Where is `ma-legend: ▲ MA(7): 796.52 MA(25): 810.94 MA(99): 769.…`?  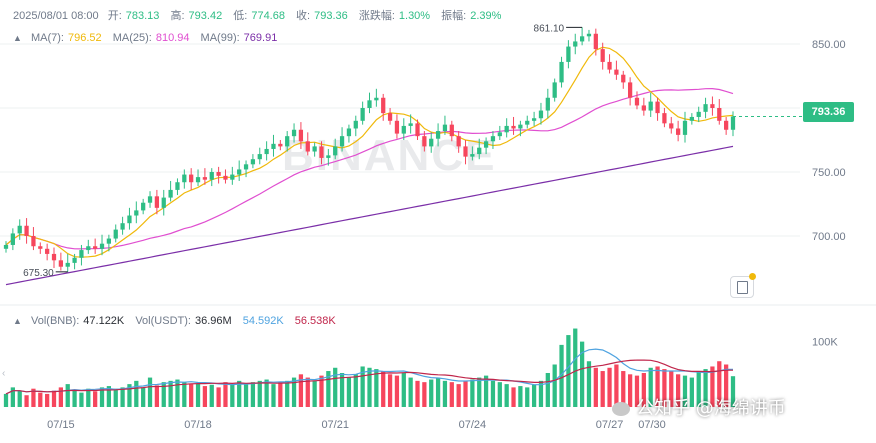
ma-legend: ▲ MA(7): 796.52 MA(25): 810.94 MA(99): 769.… is located at coordinates (149, 38).